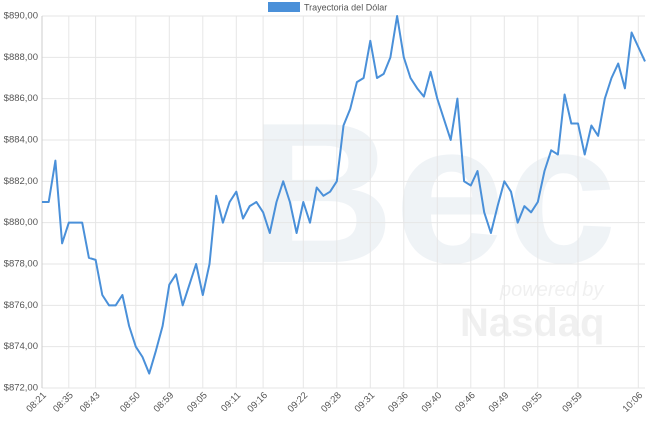 Image resolution: width=650 pixels, height=425 pixels. Describe the element at coordinates (432, 402) in the screenshot. I see `x-tick-label: 09:40` at that location.